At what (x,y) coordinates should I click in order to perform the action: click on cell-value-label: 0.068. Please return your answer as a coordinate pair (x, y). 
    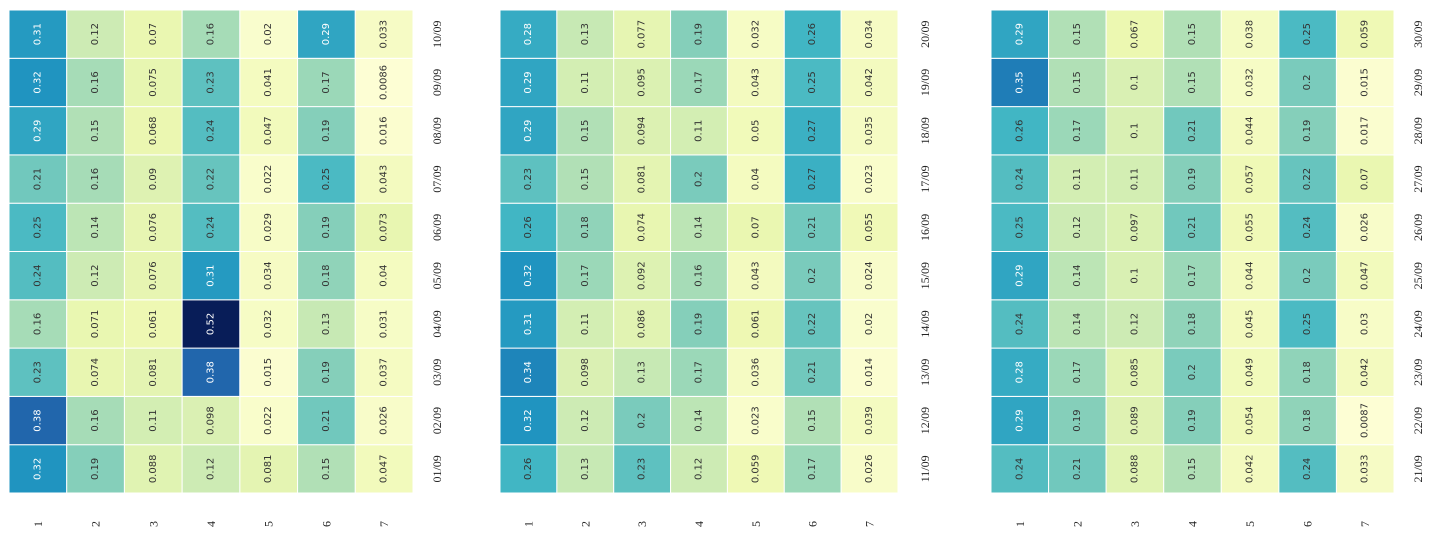
    Looking at the image, I should click on (153, 130).